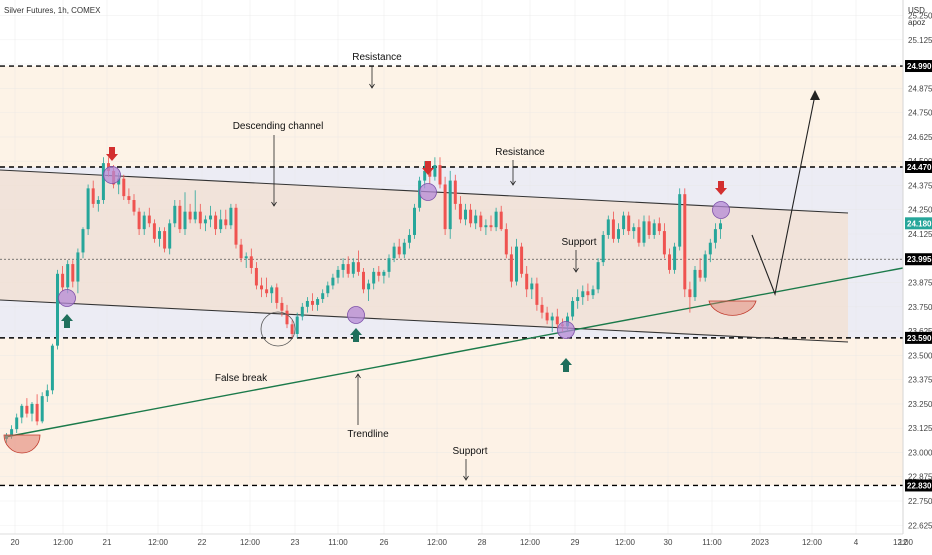  What do you see at coordinates (278, 329) in the screenshot?
I see `false-break-circle` at bounding box center [278, 329].